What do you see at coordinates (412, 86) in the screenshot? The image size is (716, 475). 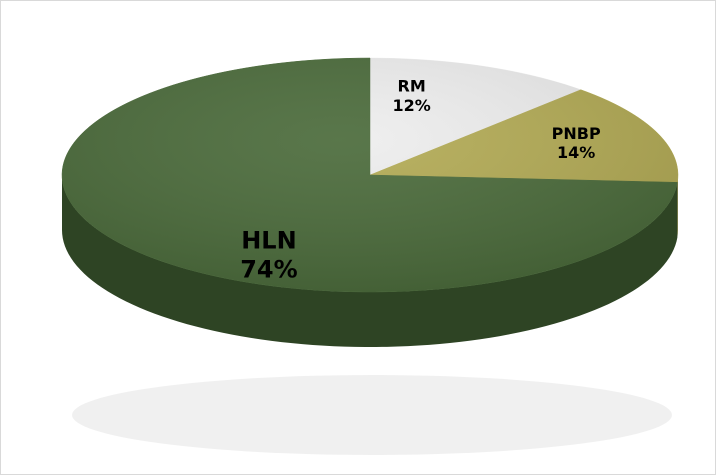 I see `category-label: RM` at bounding box center [412, 86].